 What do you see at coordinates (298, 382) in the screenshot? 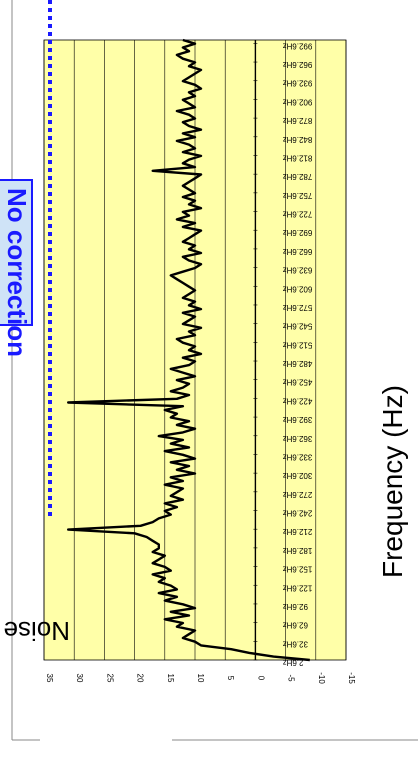
I see `x-tick-label: 452.6Hz` at bounding box center [298, 382].